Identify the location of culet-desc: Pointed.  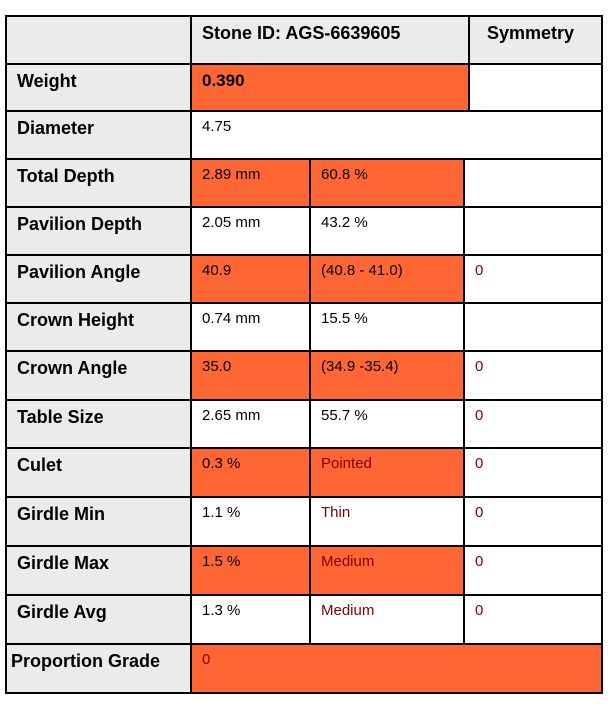
(387, 472).